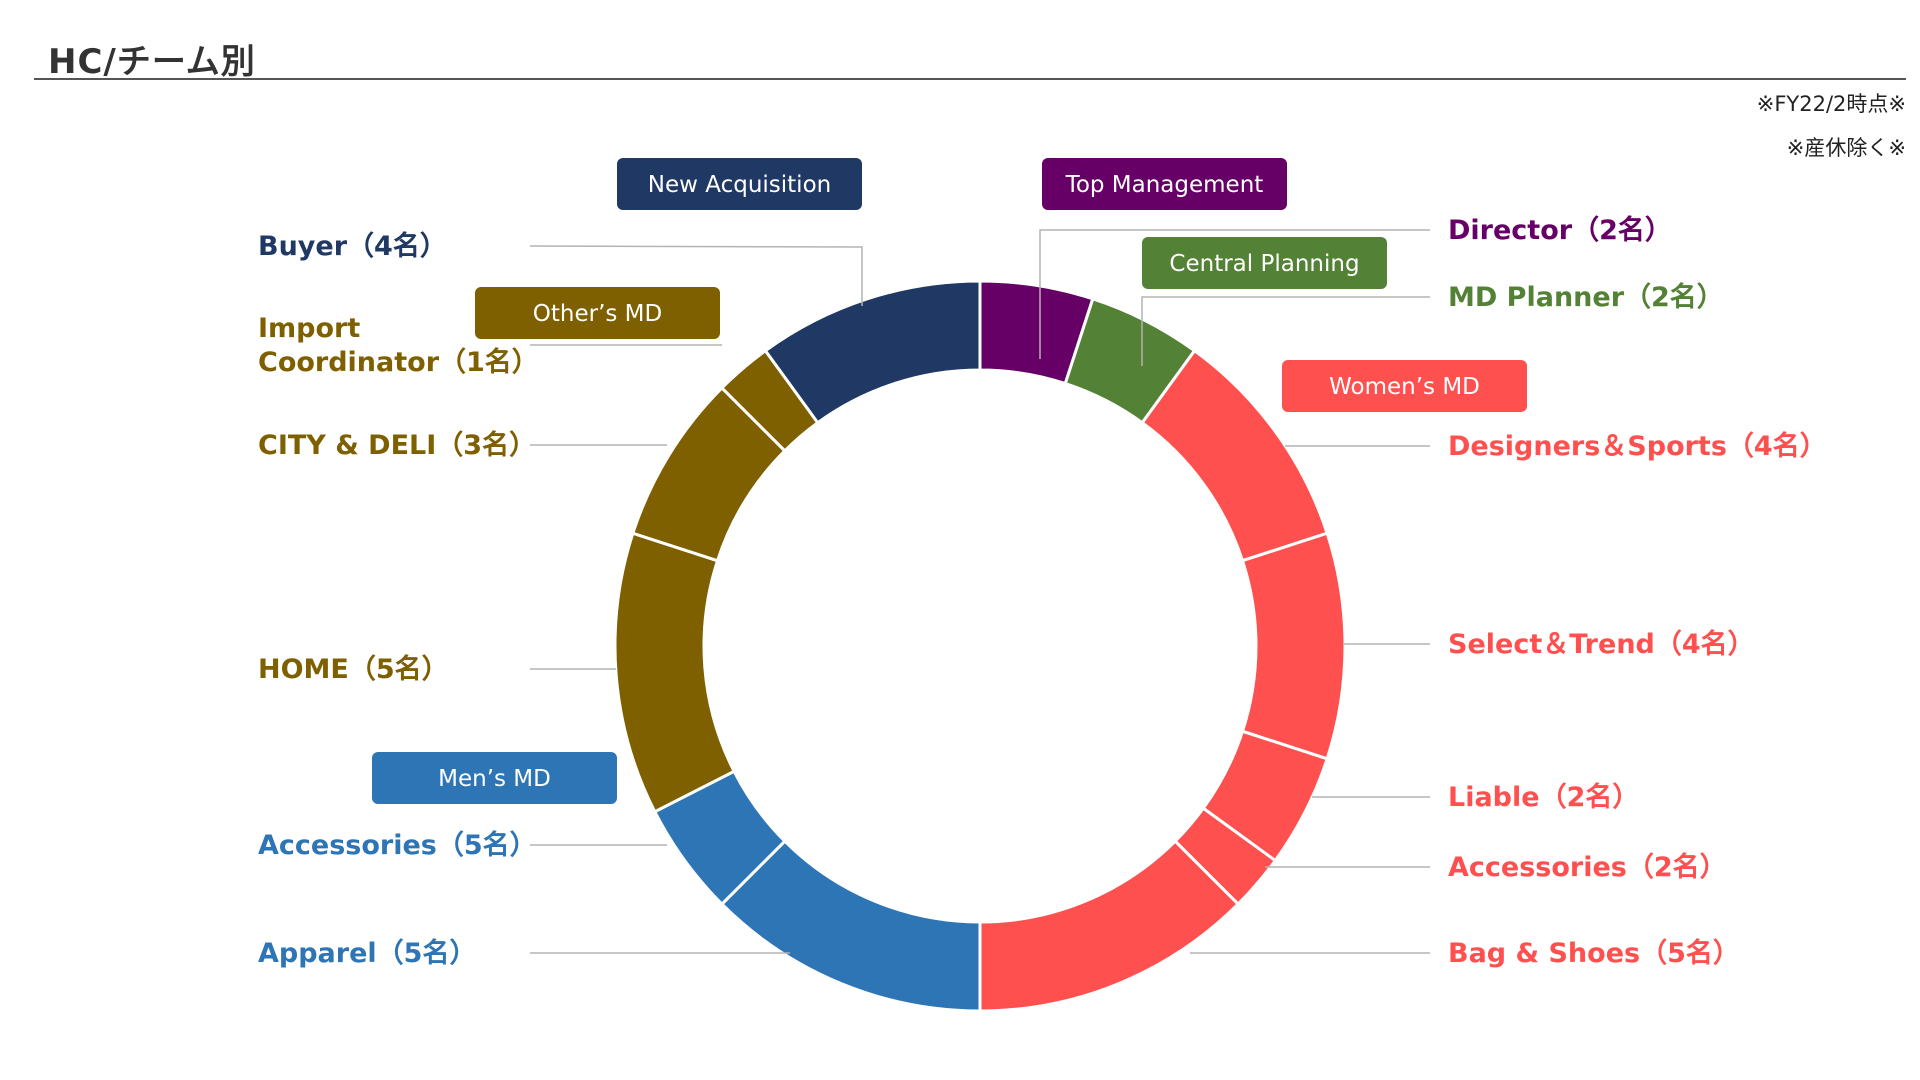  Describe the element at coordinates (367, 953) in the screenshot. I see `slice-label-apparel-5: Apparel（5名）` at that location.